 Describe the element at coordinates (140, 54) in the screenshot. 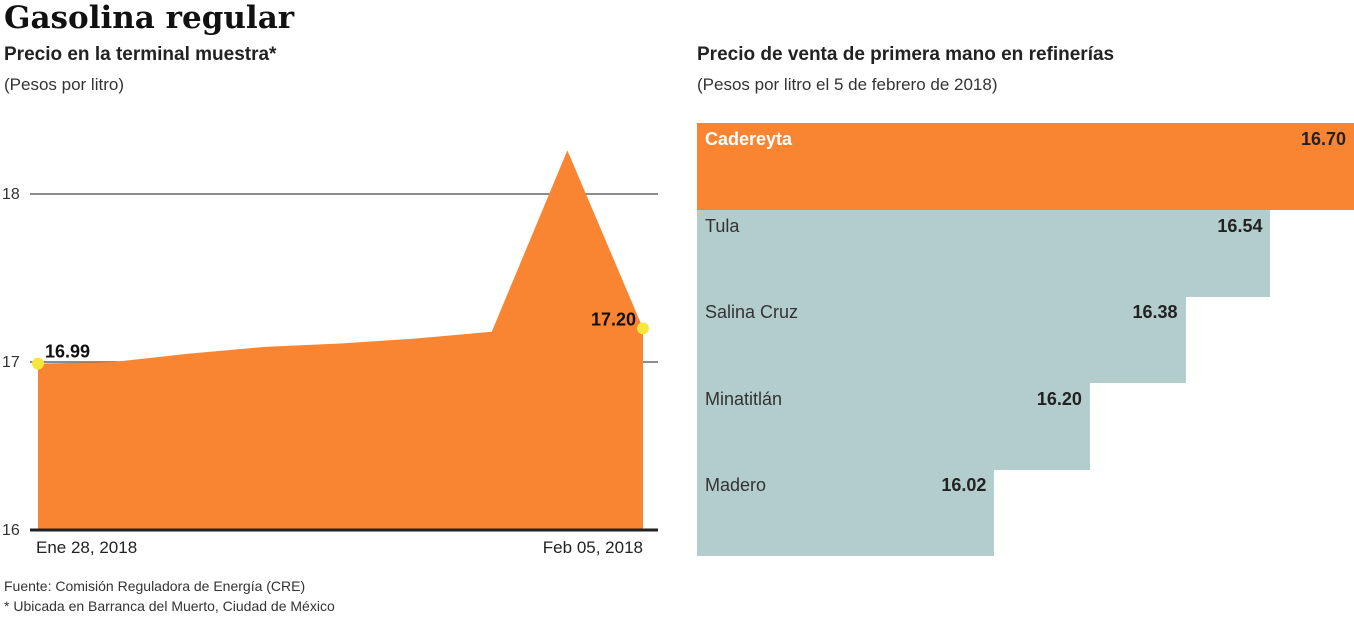

I see `left-subtitle: Precio en la terminal muestra*` at that location.